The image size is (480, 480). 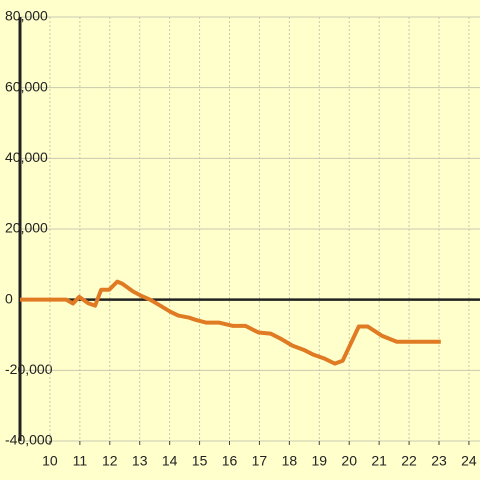 What do you see at coordinates (170, 461) in the screenshot?
I see `x-tick-label: 14` at bounding box center [170, 461].